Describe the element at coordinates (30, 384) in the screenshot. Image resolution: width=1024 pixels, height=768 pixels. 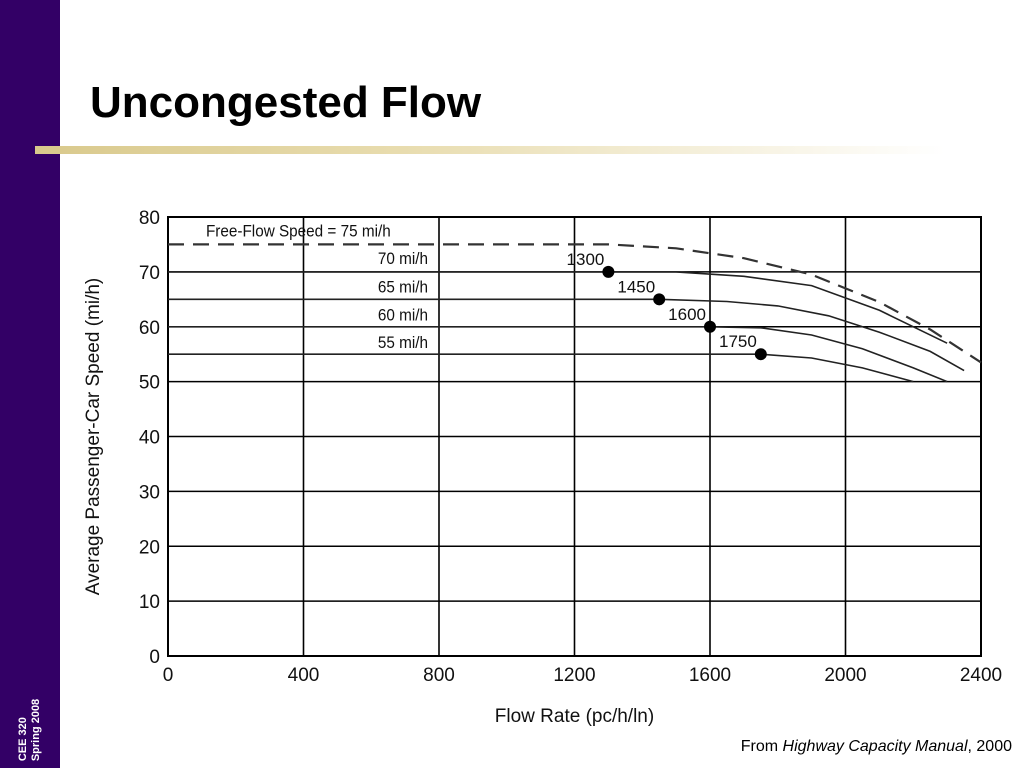
I see `sidebar: CEE 320 Spring 2008` at that location.